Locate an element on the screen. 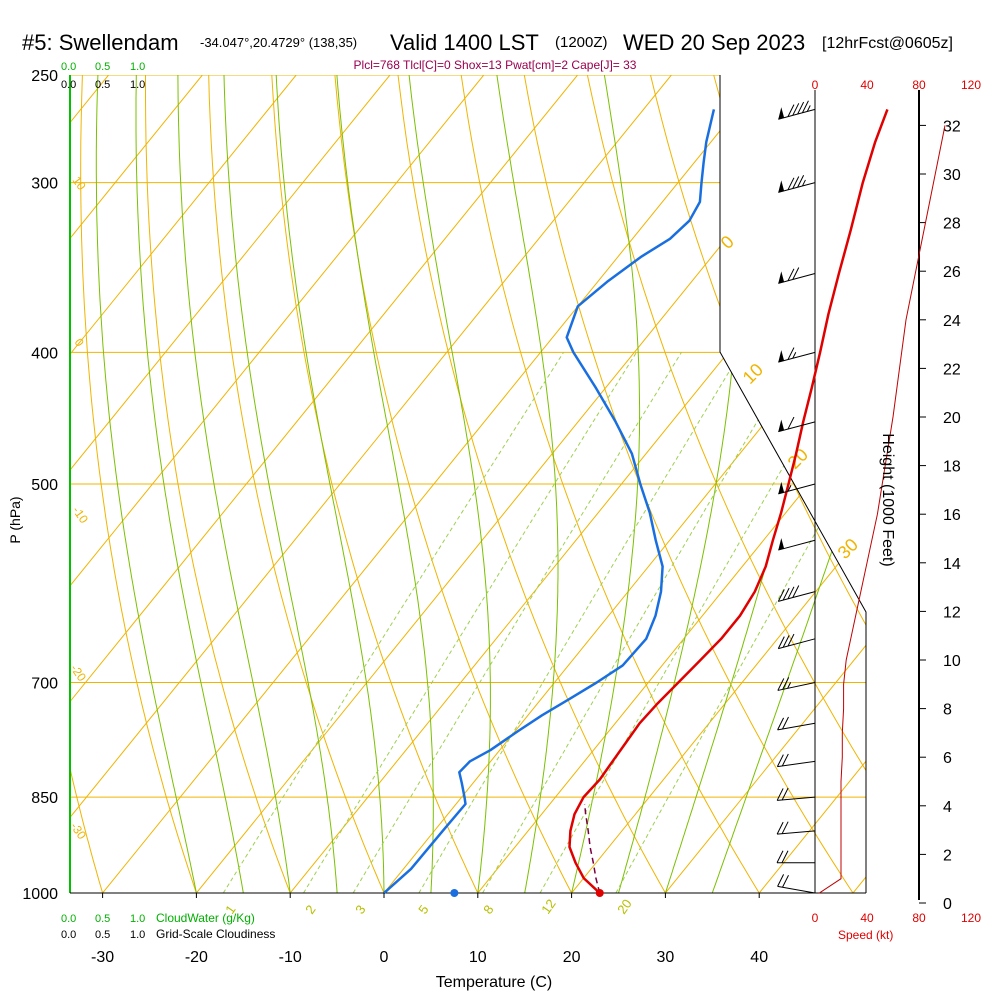 The width and height of the screenshot is (1000, 1000). cloud-bot-green-1: 1.0 is located at coordinates (137, 919).